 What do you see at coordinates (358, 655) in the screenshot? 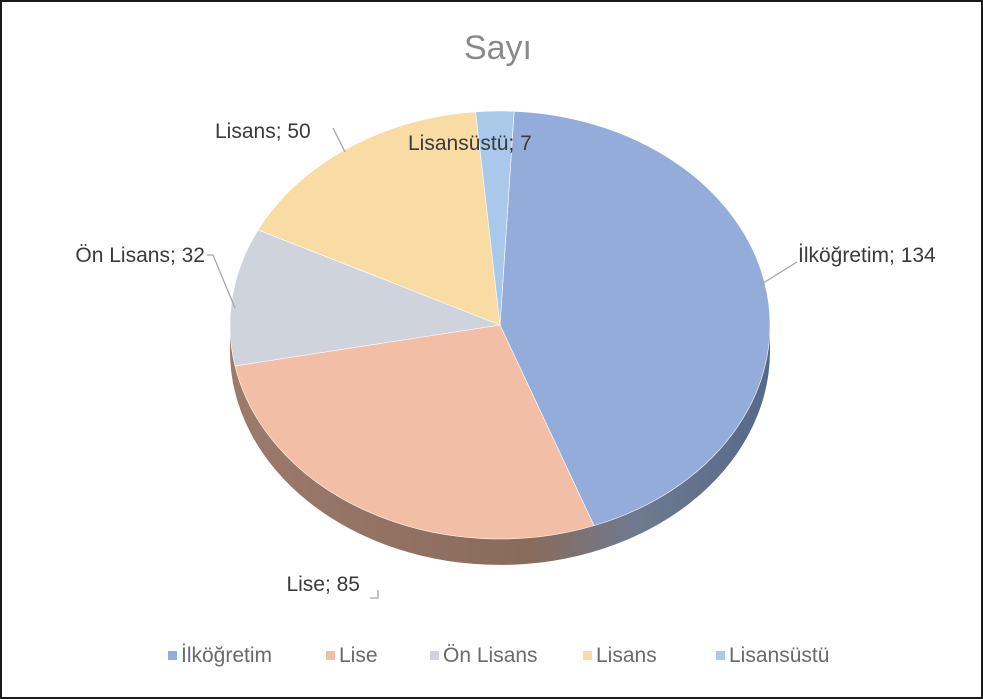
I see `legend-label-lise: Lise` at bounding box center [358, 655].